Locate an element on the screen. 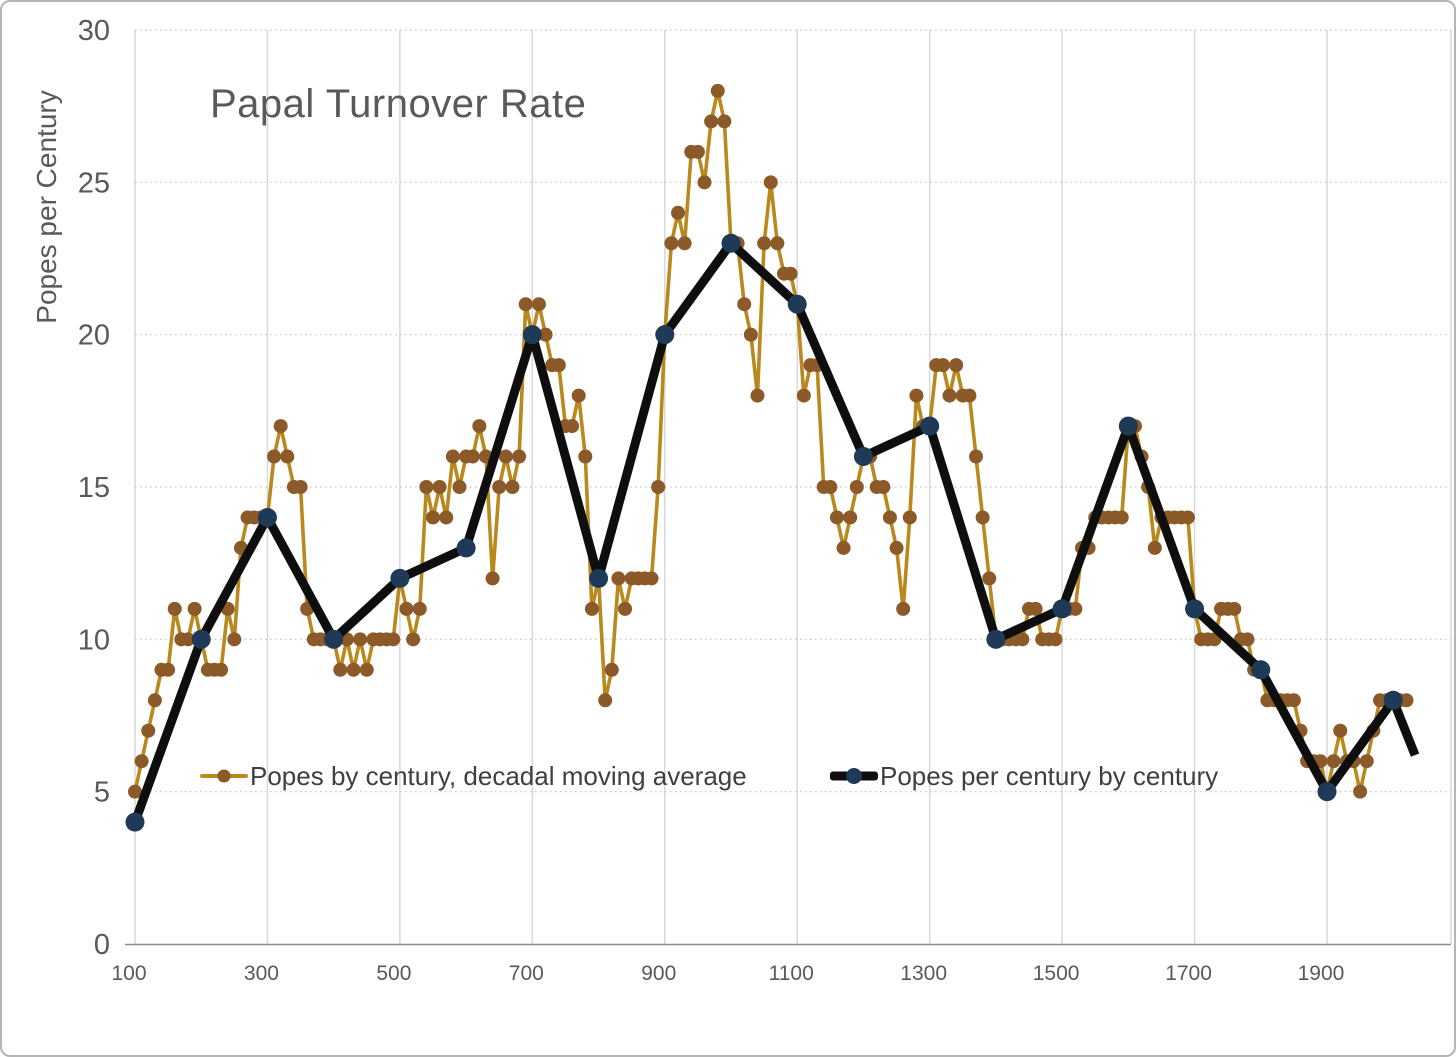 The height and width of the screenshot is (1057, 1456). y-tick-label: 0 is located at coordinates (102, 945).